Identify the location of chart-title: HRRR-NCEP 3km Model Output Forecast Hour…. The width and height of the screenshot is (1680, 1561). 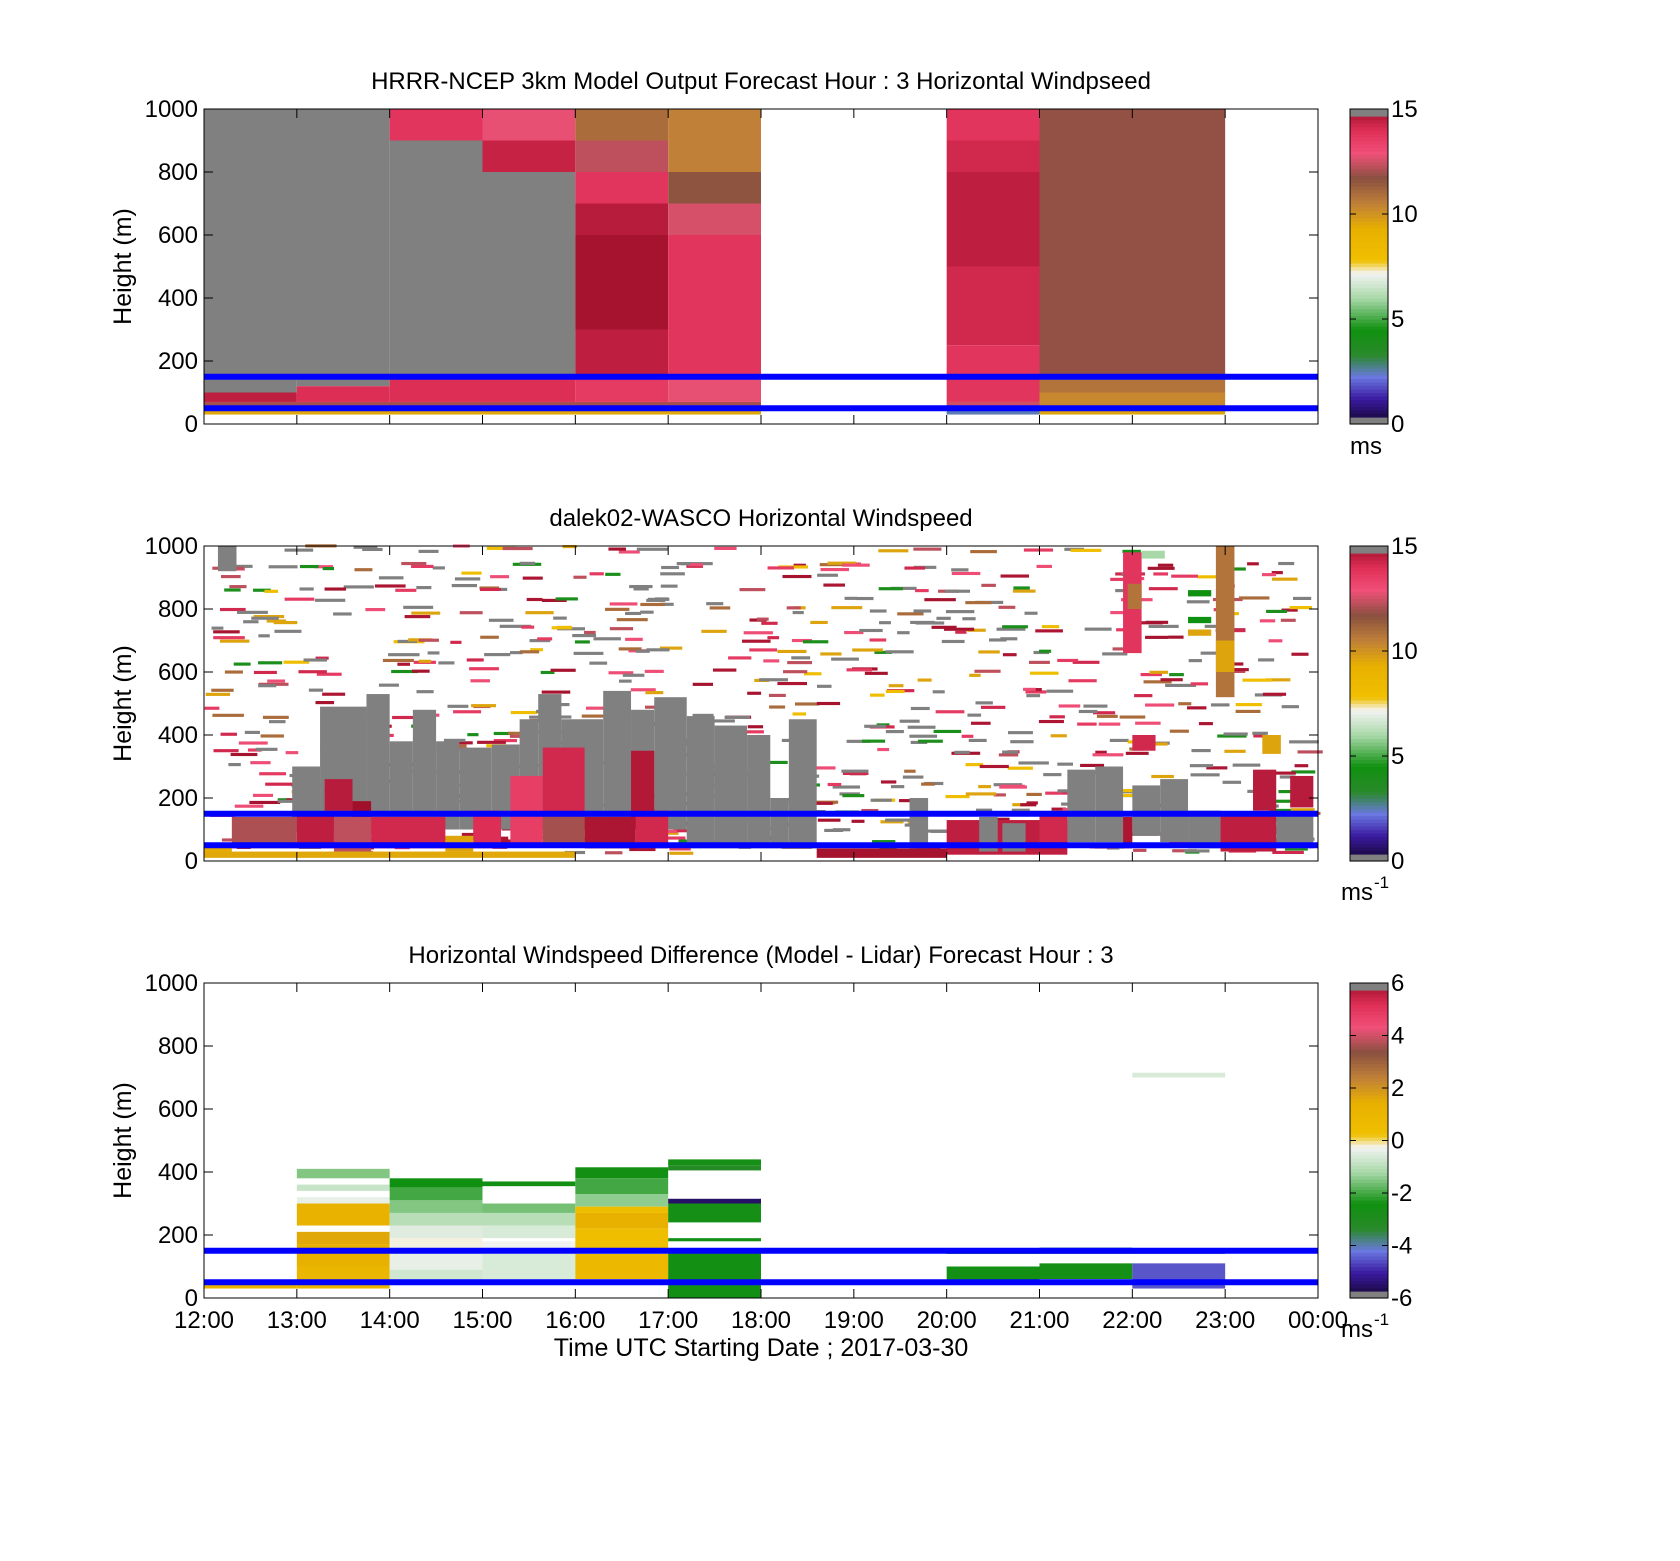
(761, 81).